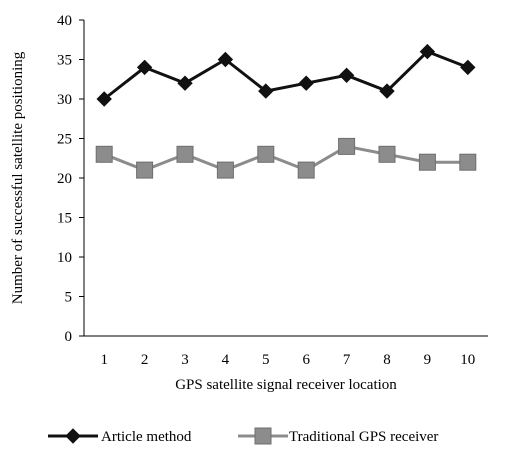  I want to click on x-tick-label: 2, so click(145, 360).